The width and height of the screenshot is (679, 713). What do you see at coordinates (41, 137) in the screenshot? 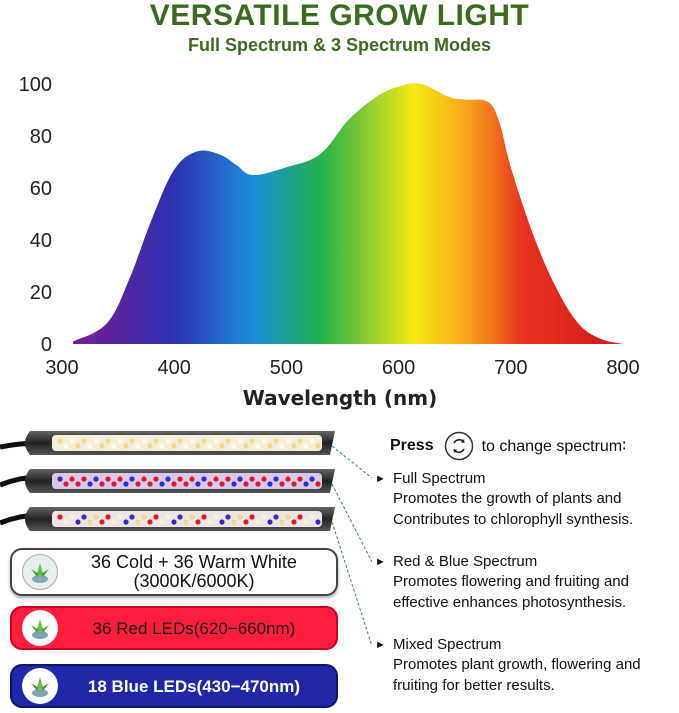
I see `y-tick-label: 80` at bounding box center [41, 137].